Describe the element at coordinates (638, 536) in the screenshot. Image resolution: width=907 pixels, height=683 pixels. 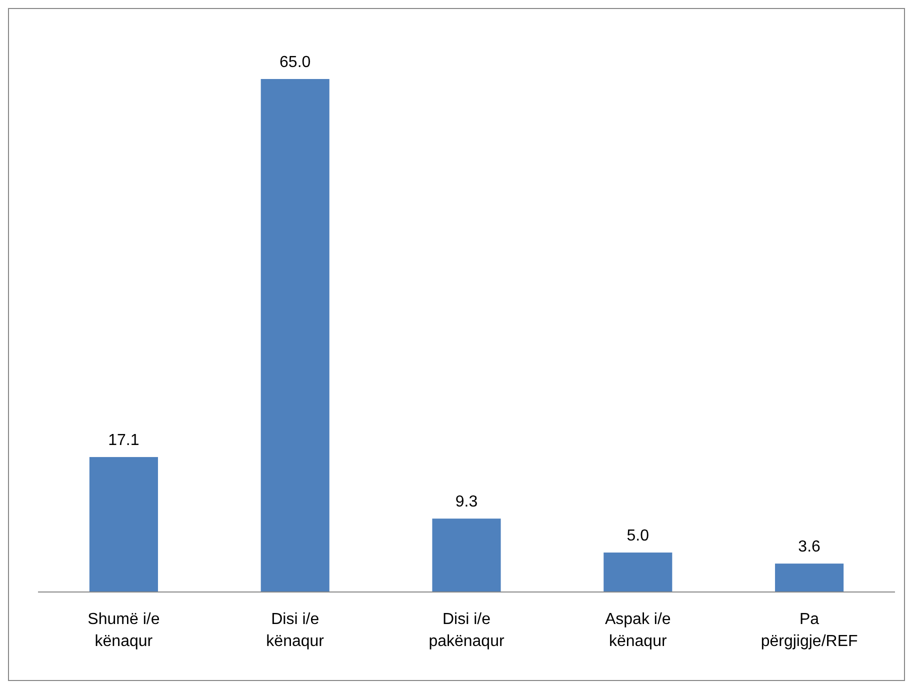
I see `data-label: 5.0` at that location.